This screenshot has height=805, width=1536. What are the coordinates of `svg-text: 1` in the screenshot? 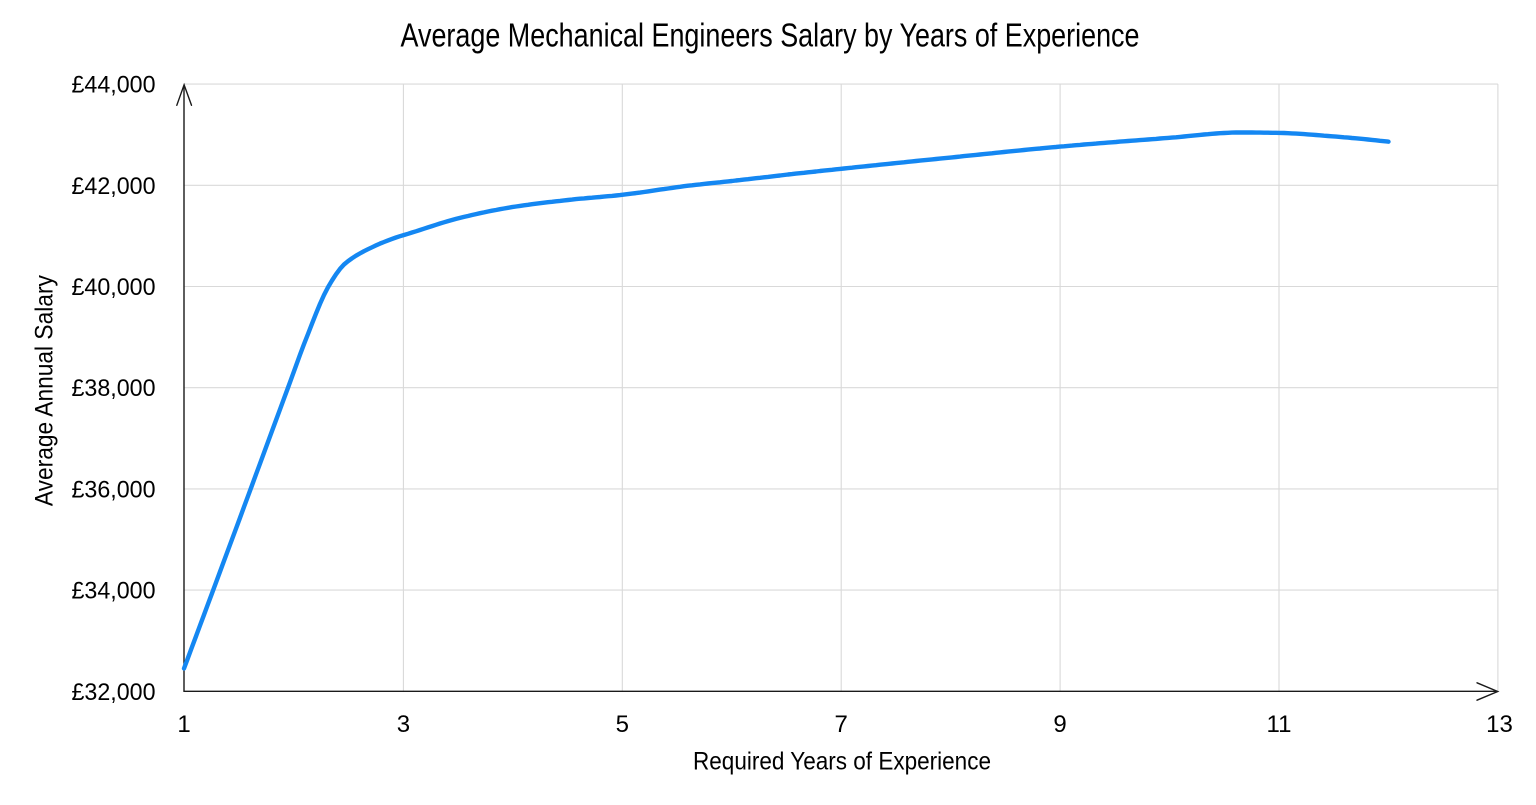 It's located at (183, 724).